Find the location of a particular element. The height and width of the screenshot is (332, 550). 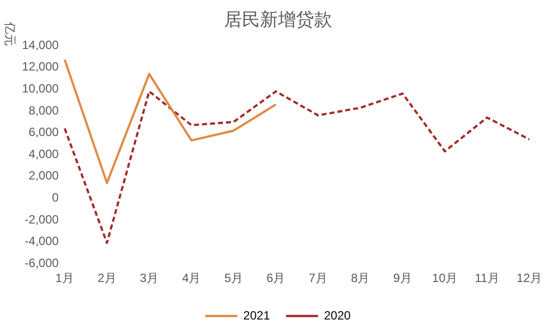

y-tick-label: -4,000 is located at coordinates (42, 241).